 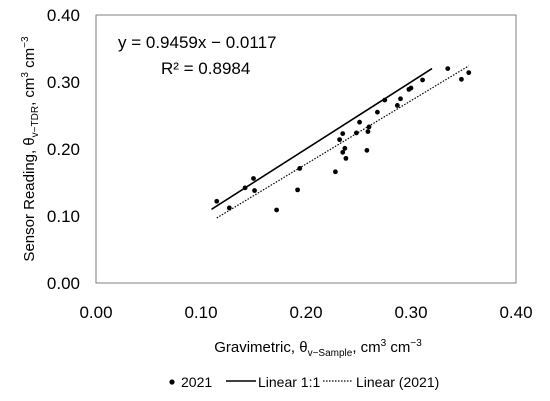 What do you see at coordinates (205, 68) in the screenshot?
I see `r-squared-label: R² = 0.8984` at bounding box center [205, 68].